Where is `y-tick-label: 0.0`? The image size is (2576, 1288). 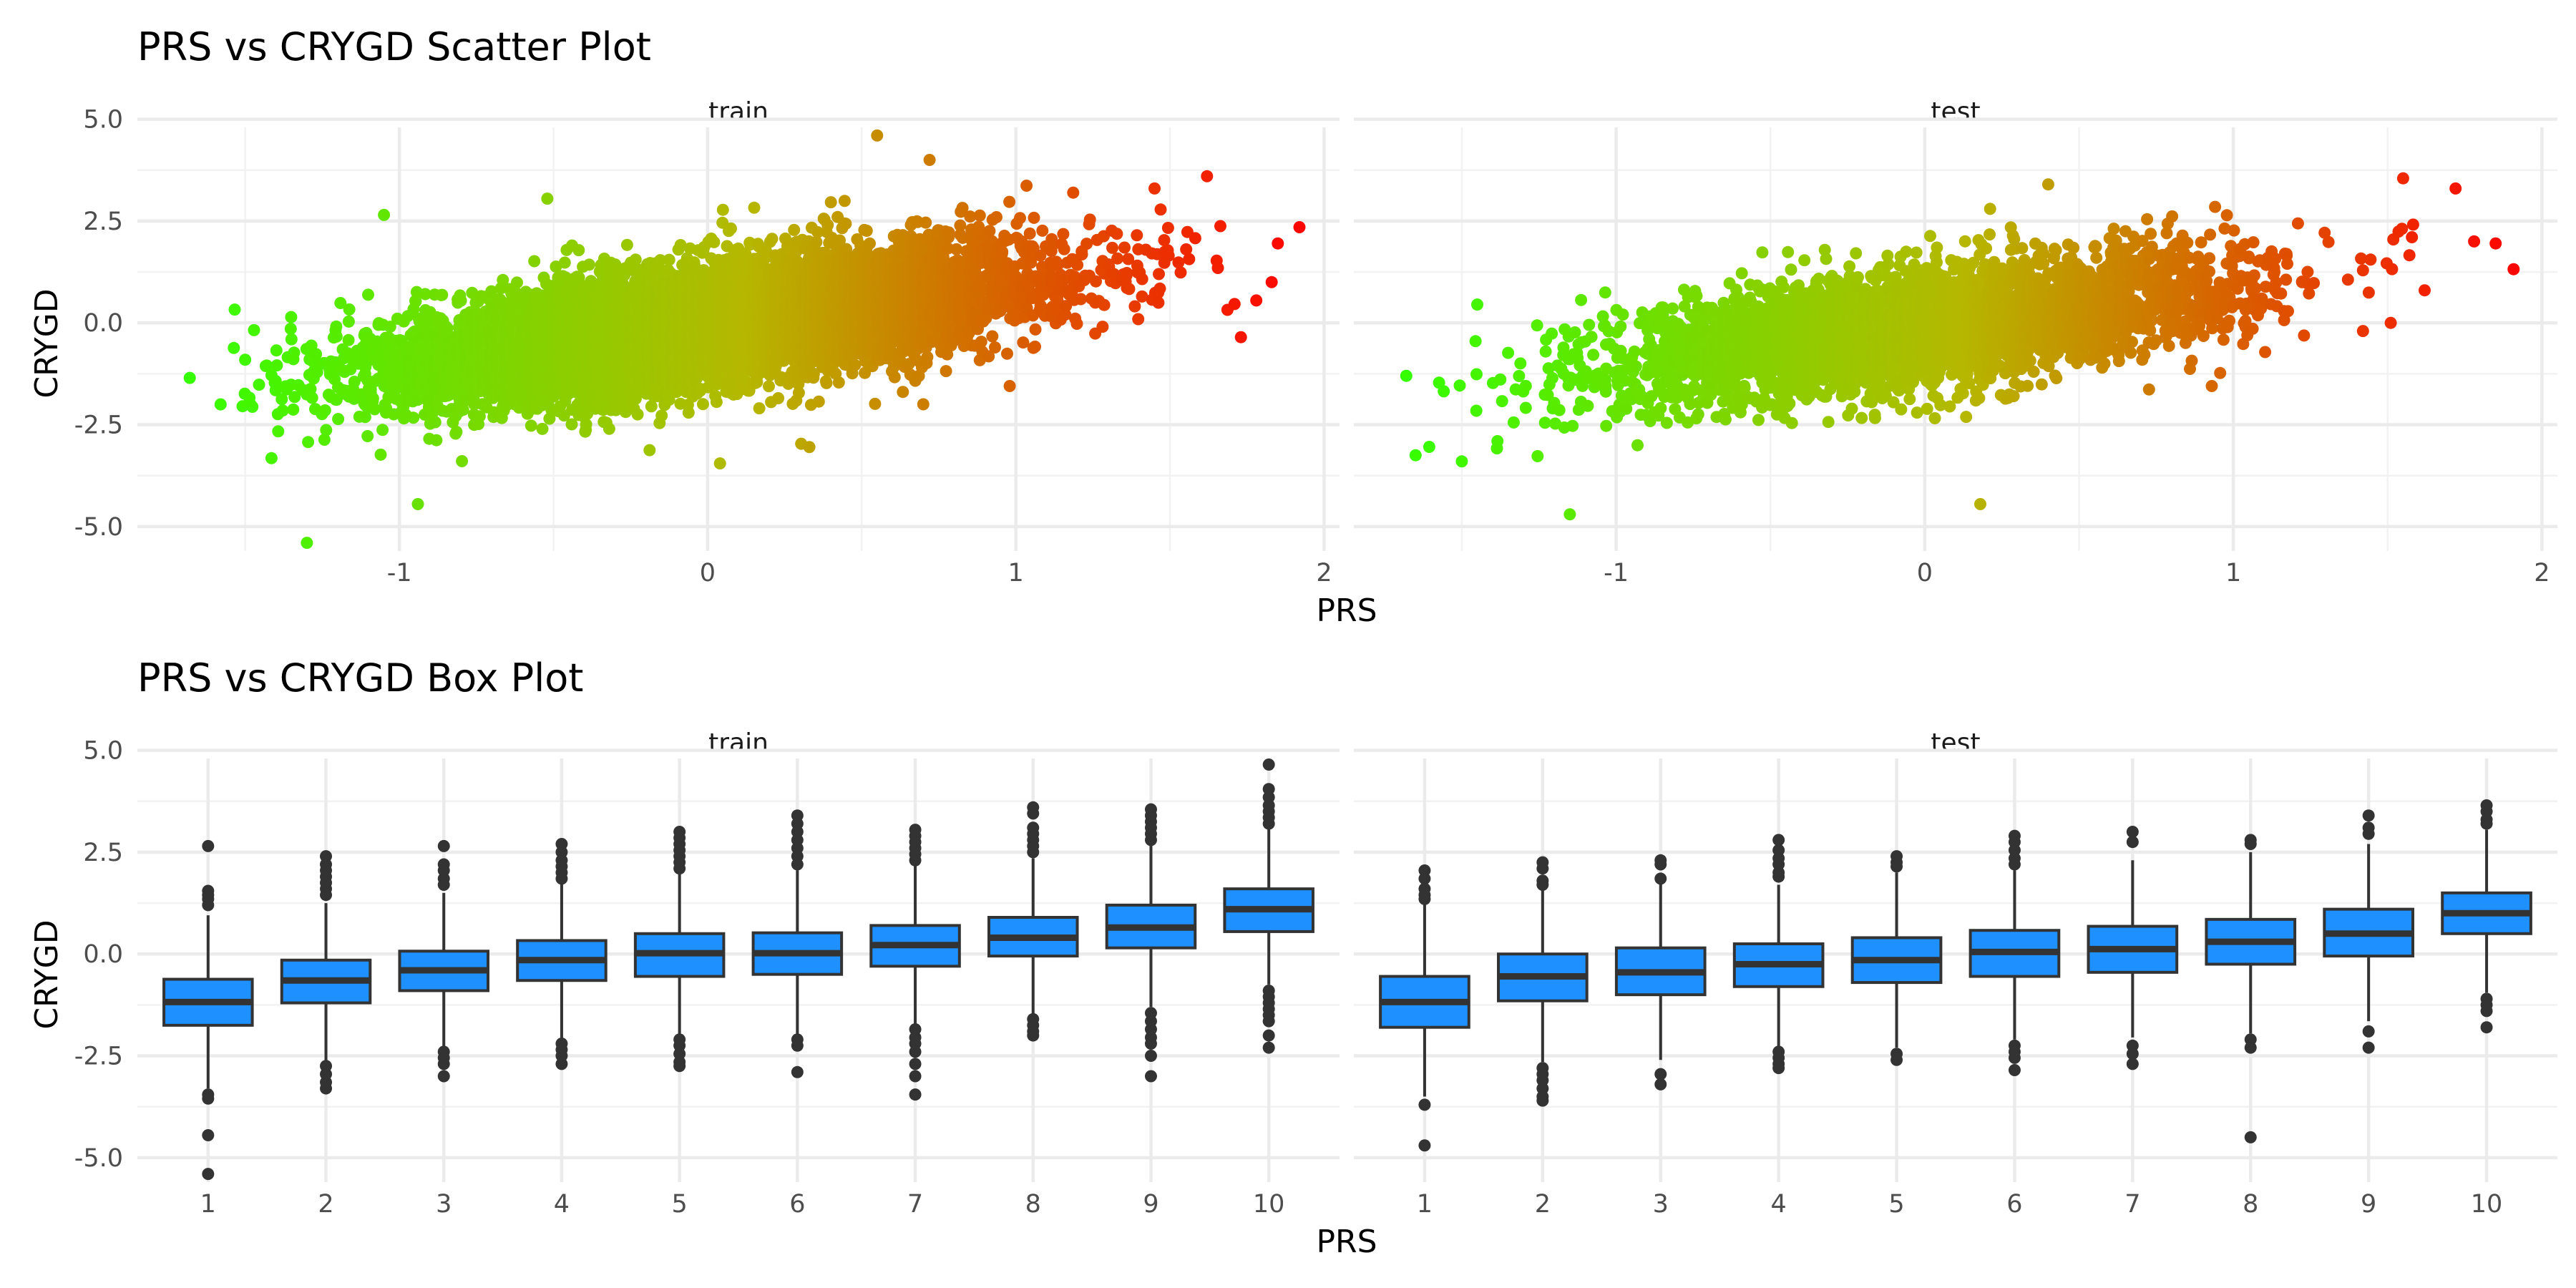
y-tick-label: 0.0 is located at coordinates (103, 323).